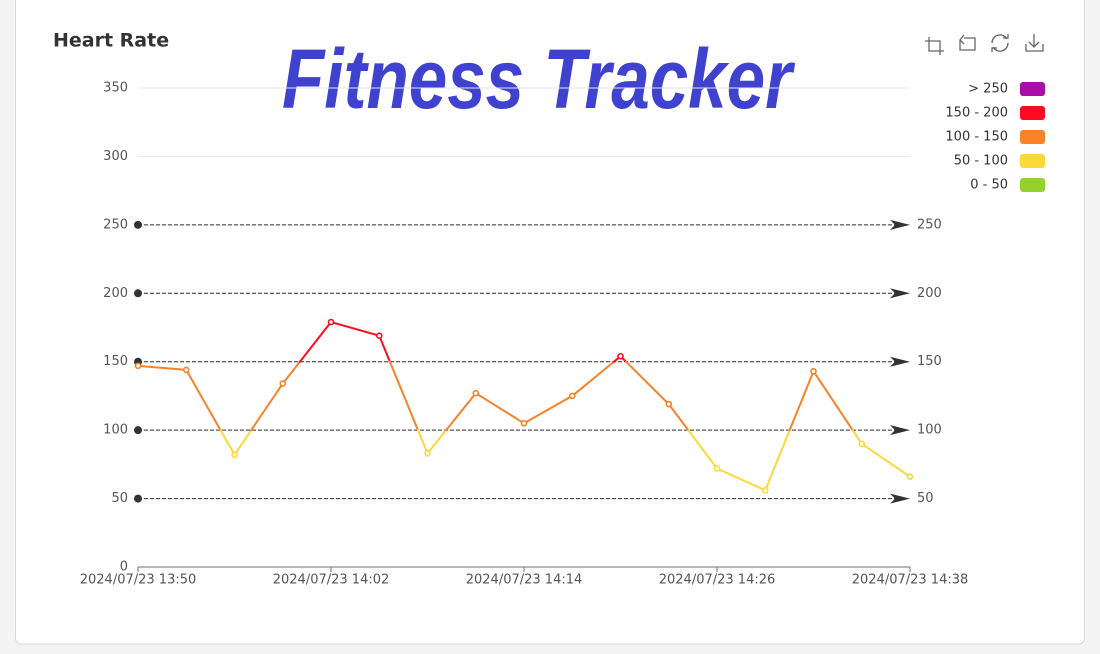 The image size is (1100, 654). What do you see at coordinates (115, 430) in the screenshot?
I see `y-tick-label: 100` at bounding box center [115, 430].